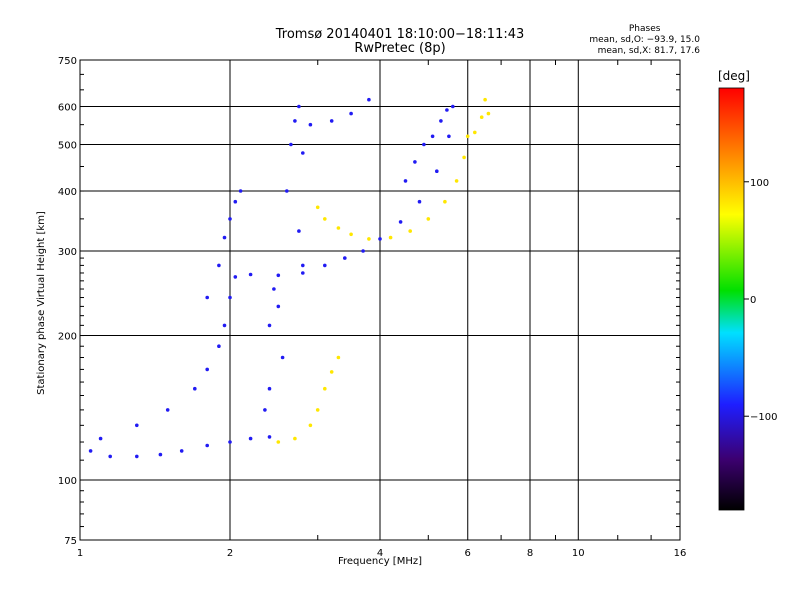  I want to click on x-tick-label: 6, so click(468, 553).